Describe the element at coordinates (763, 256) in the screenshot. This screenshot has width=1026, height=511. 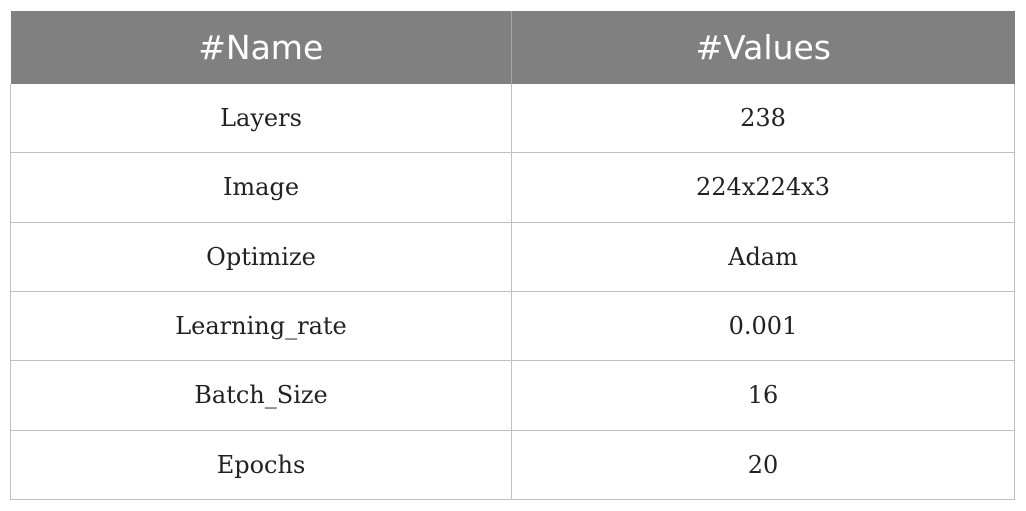
I see `row-value-cell: Adam` at that location.